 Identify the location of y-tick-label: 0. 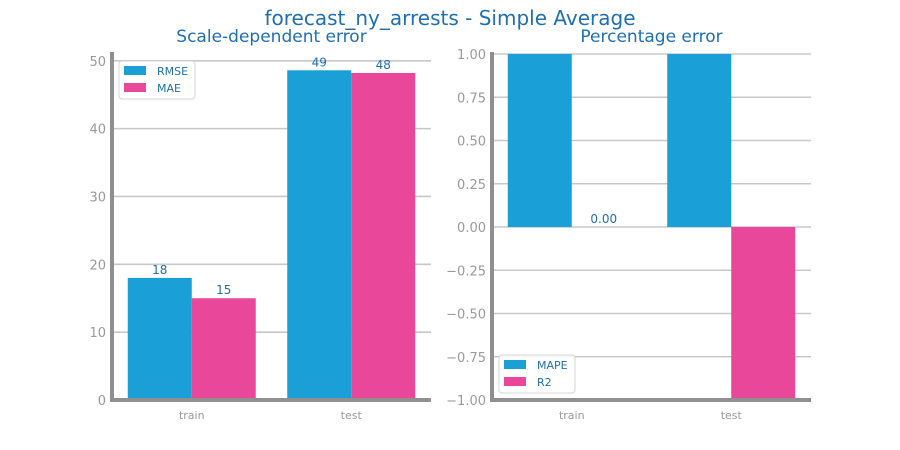
(102, 401).